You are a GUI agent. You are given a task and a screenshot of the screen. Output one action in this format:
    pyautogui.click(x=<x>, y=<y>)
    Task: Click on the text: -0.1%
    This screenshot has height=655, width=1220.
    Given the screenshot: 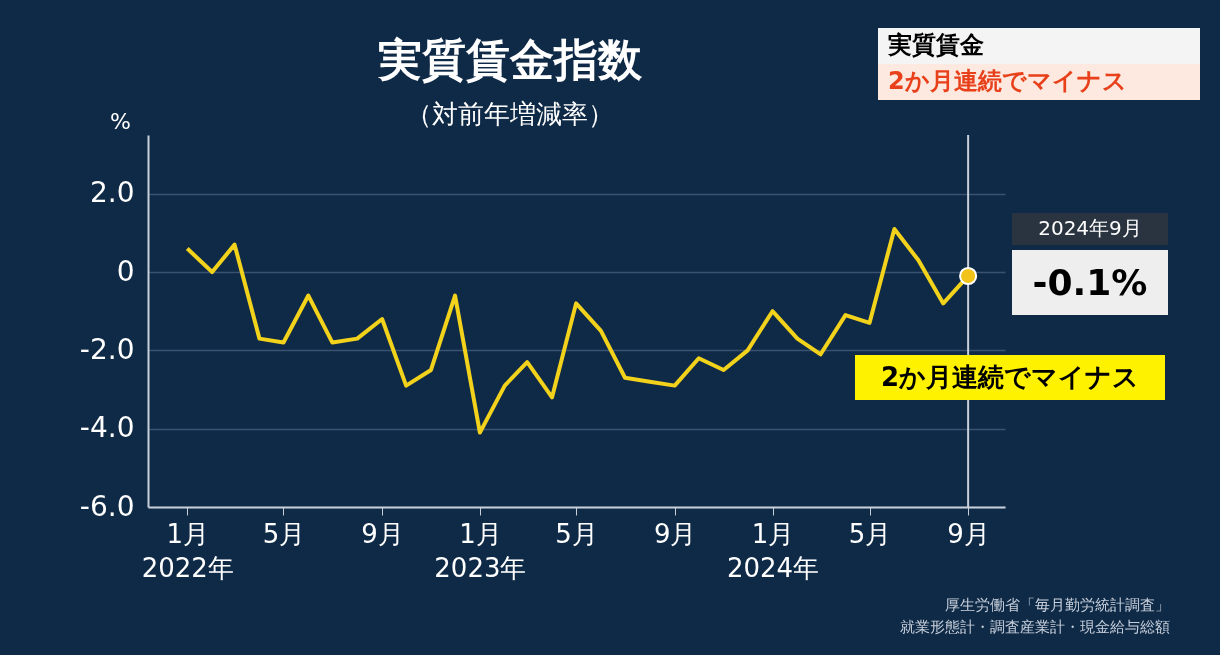 What is the action you would take?
    pyautogui.click(x=1090, y=282)
    